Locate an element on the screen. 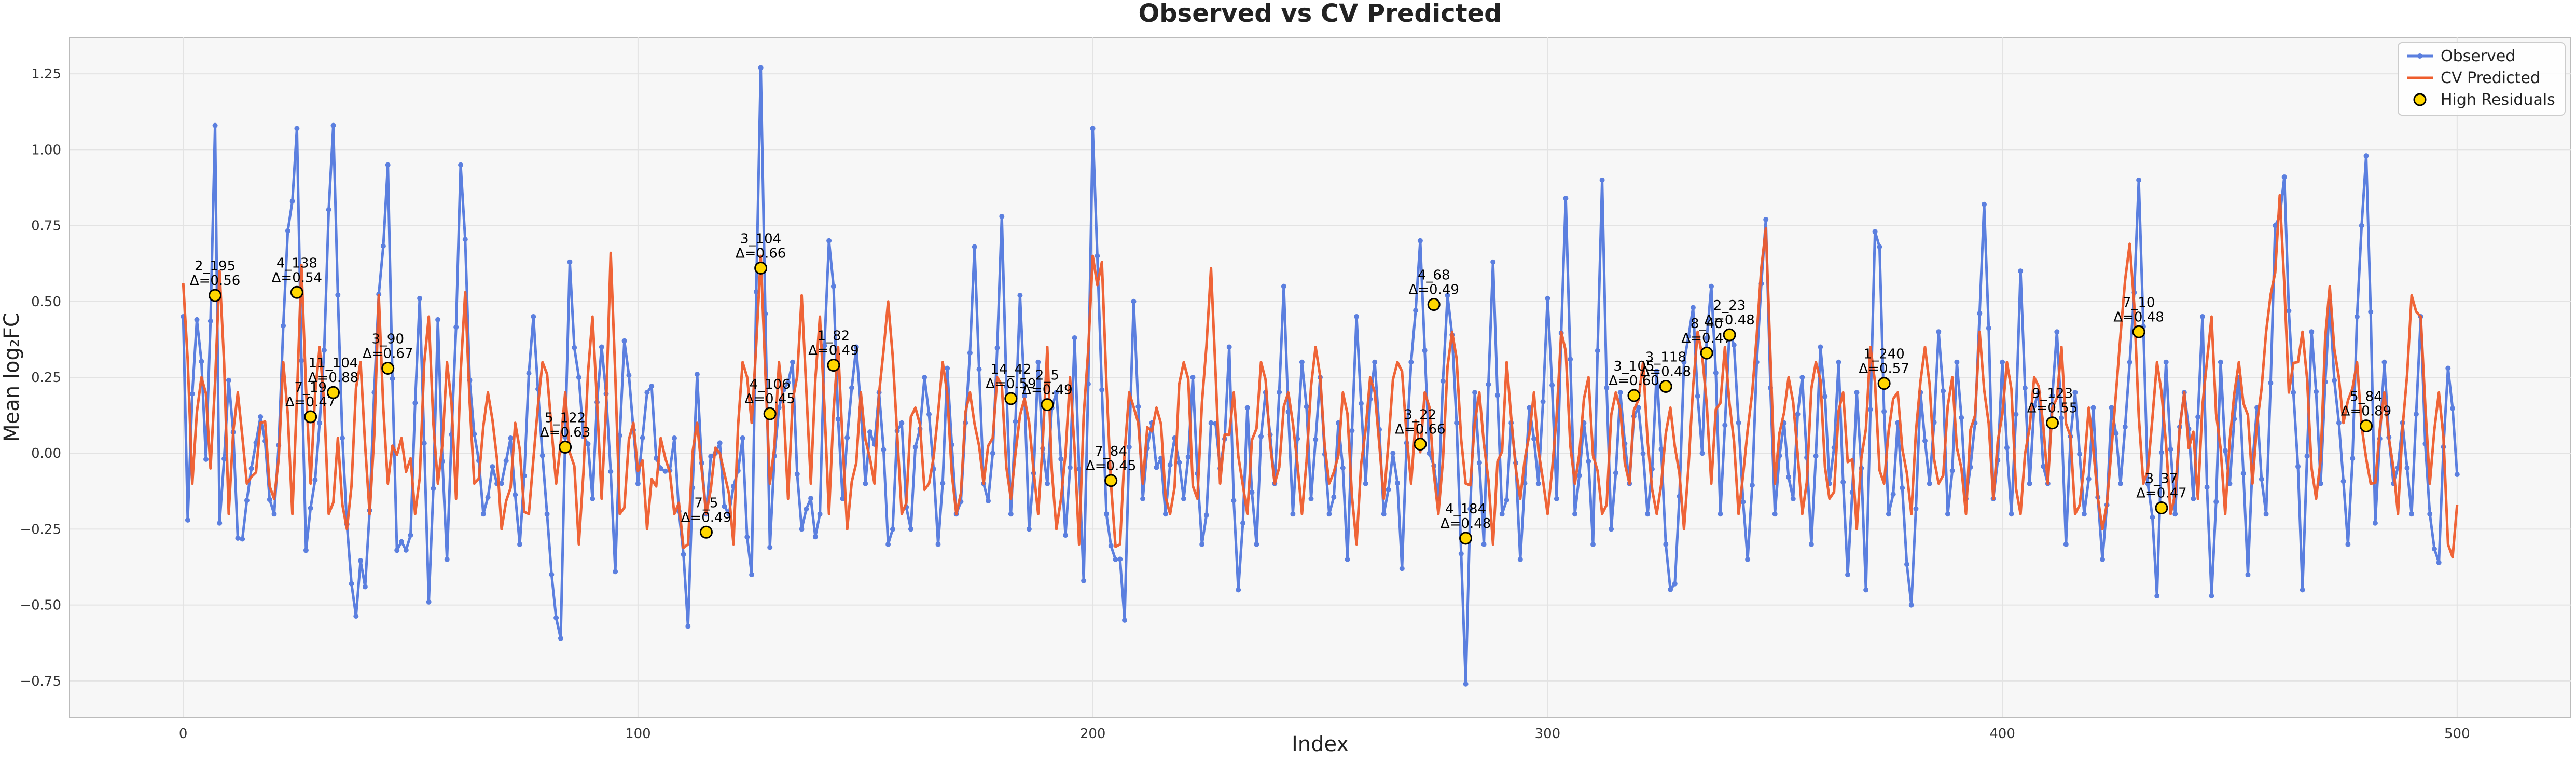  high-residual-delta-label: Δ=0.88 is located at coordinates (333, 378).